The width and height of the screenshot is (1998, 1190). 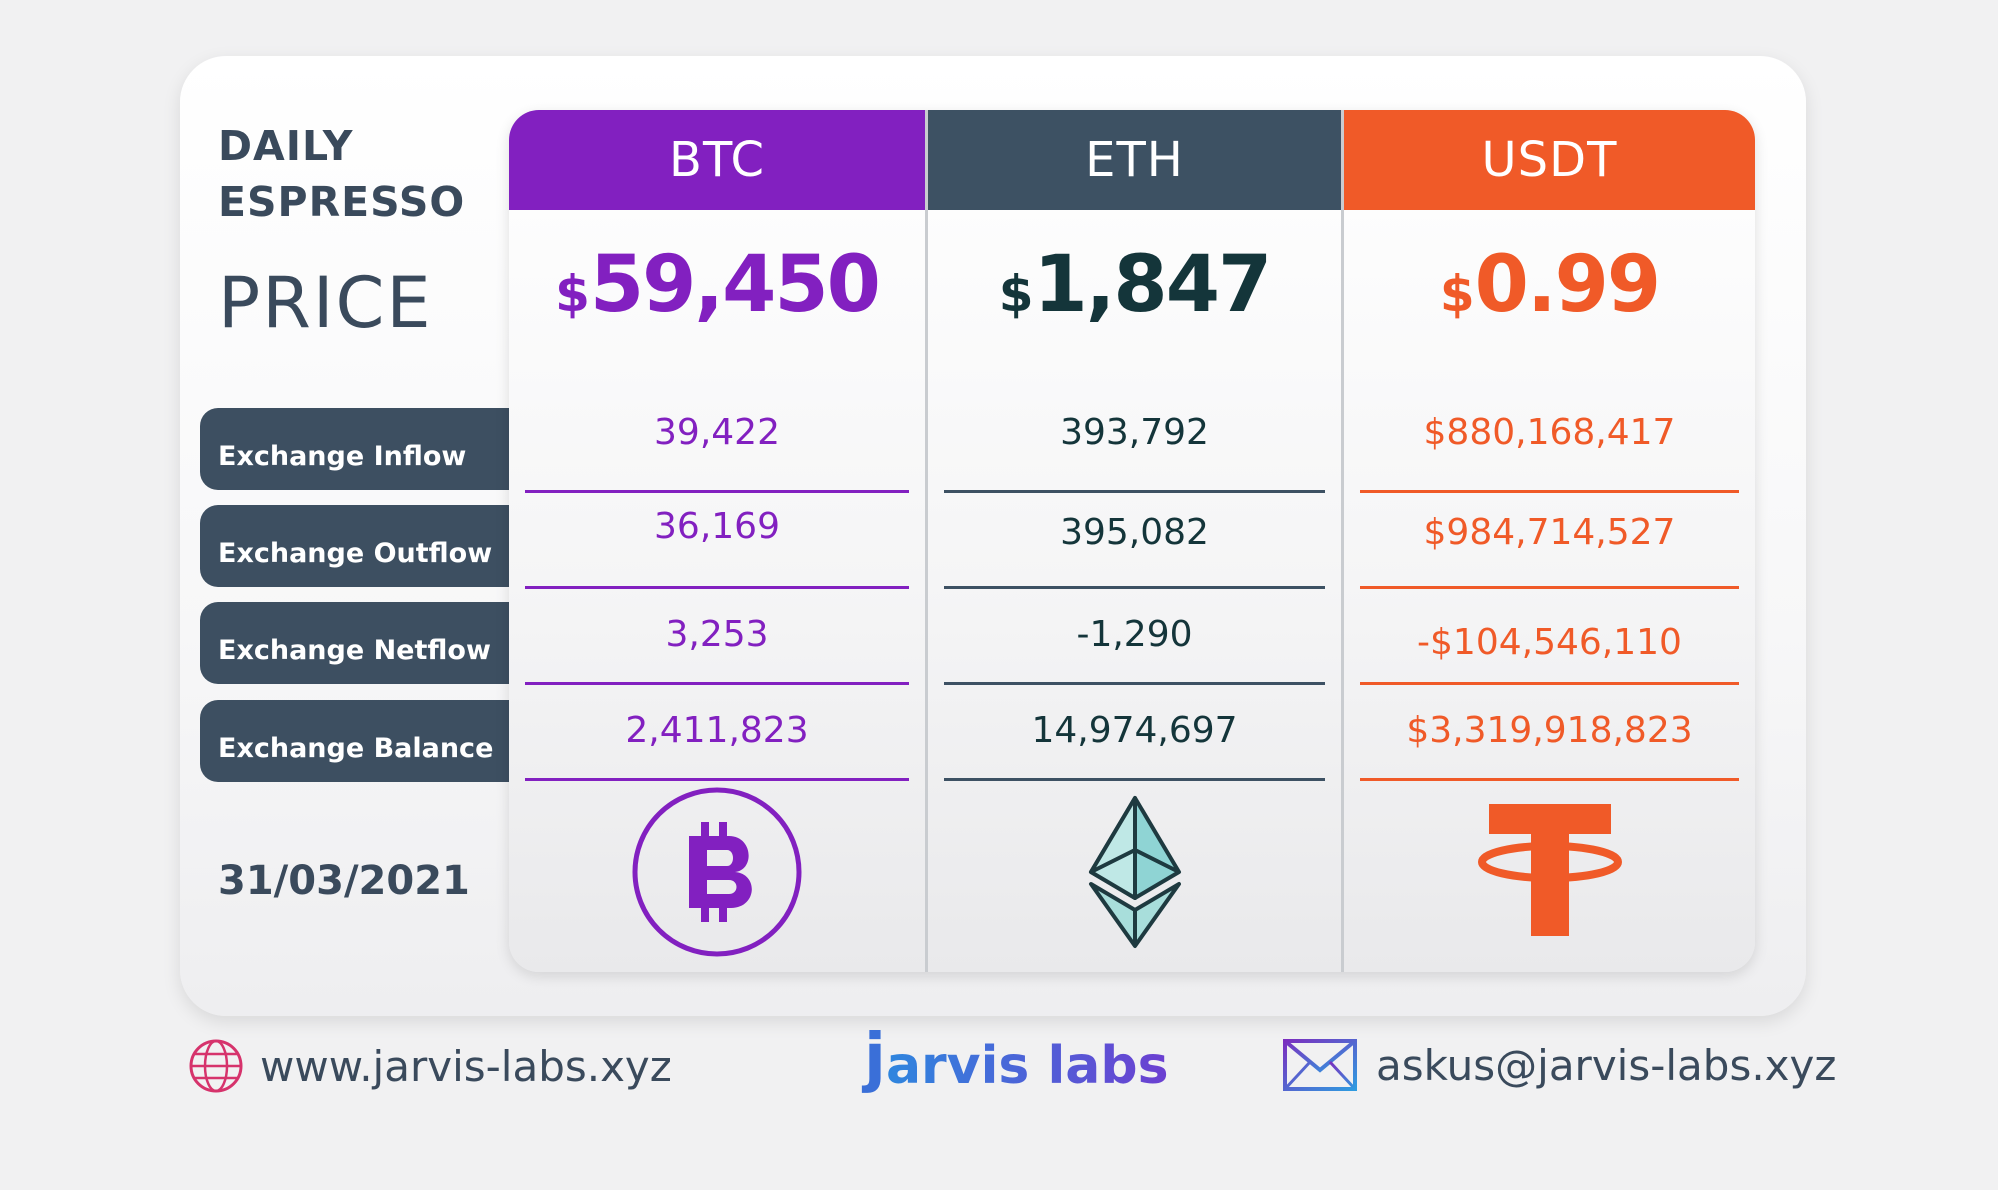 I want to click on btc-price-value: 59,450, so click(x=735, y=285).